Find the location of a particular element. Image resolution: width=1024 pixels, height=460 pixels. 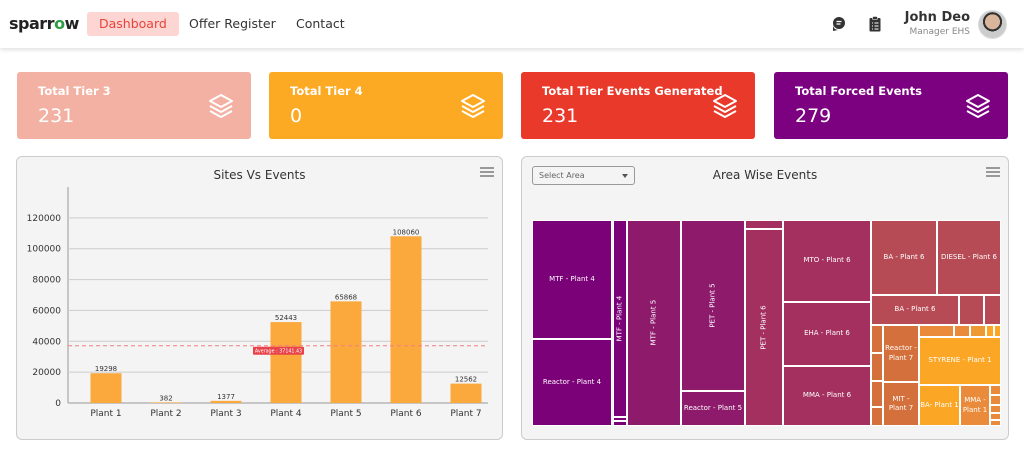

y-tick-label: 120000 is located at coordinates (44, 219).